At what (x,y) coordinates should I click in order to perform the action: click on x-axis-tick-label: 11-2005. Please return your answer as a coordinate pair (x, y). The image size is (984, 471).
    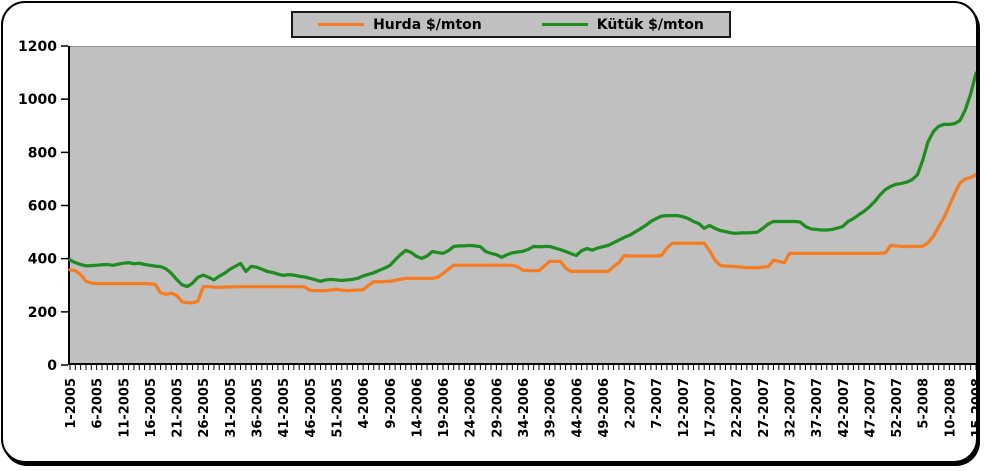
    Looking at the image, I should click on (124, 408).